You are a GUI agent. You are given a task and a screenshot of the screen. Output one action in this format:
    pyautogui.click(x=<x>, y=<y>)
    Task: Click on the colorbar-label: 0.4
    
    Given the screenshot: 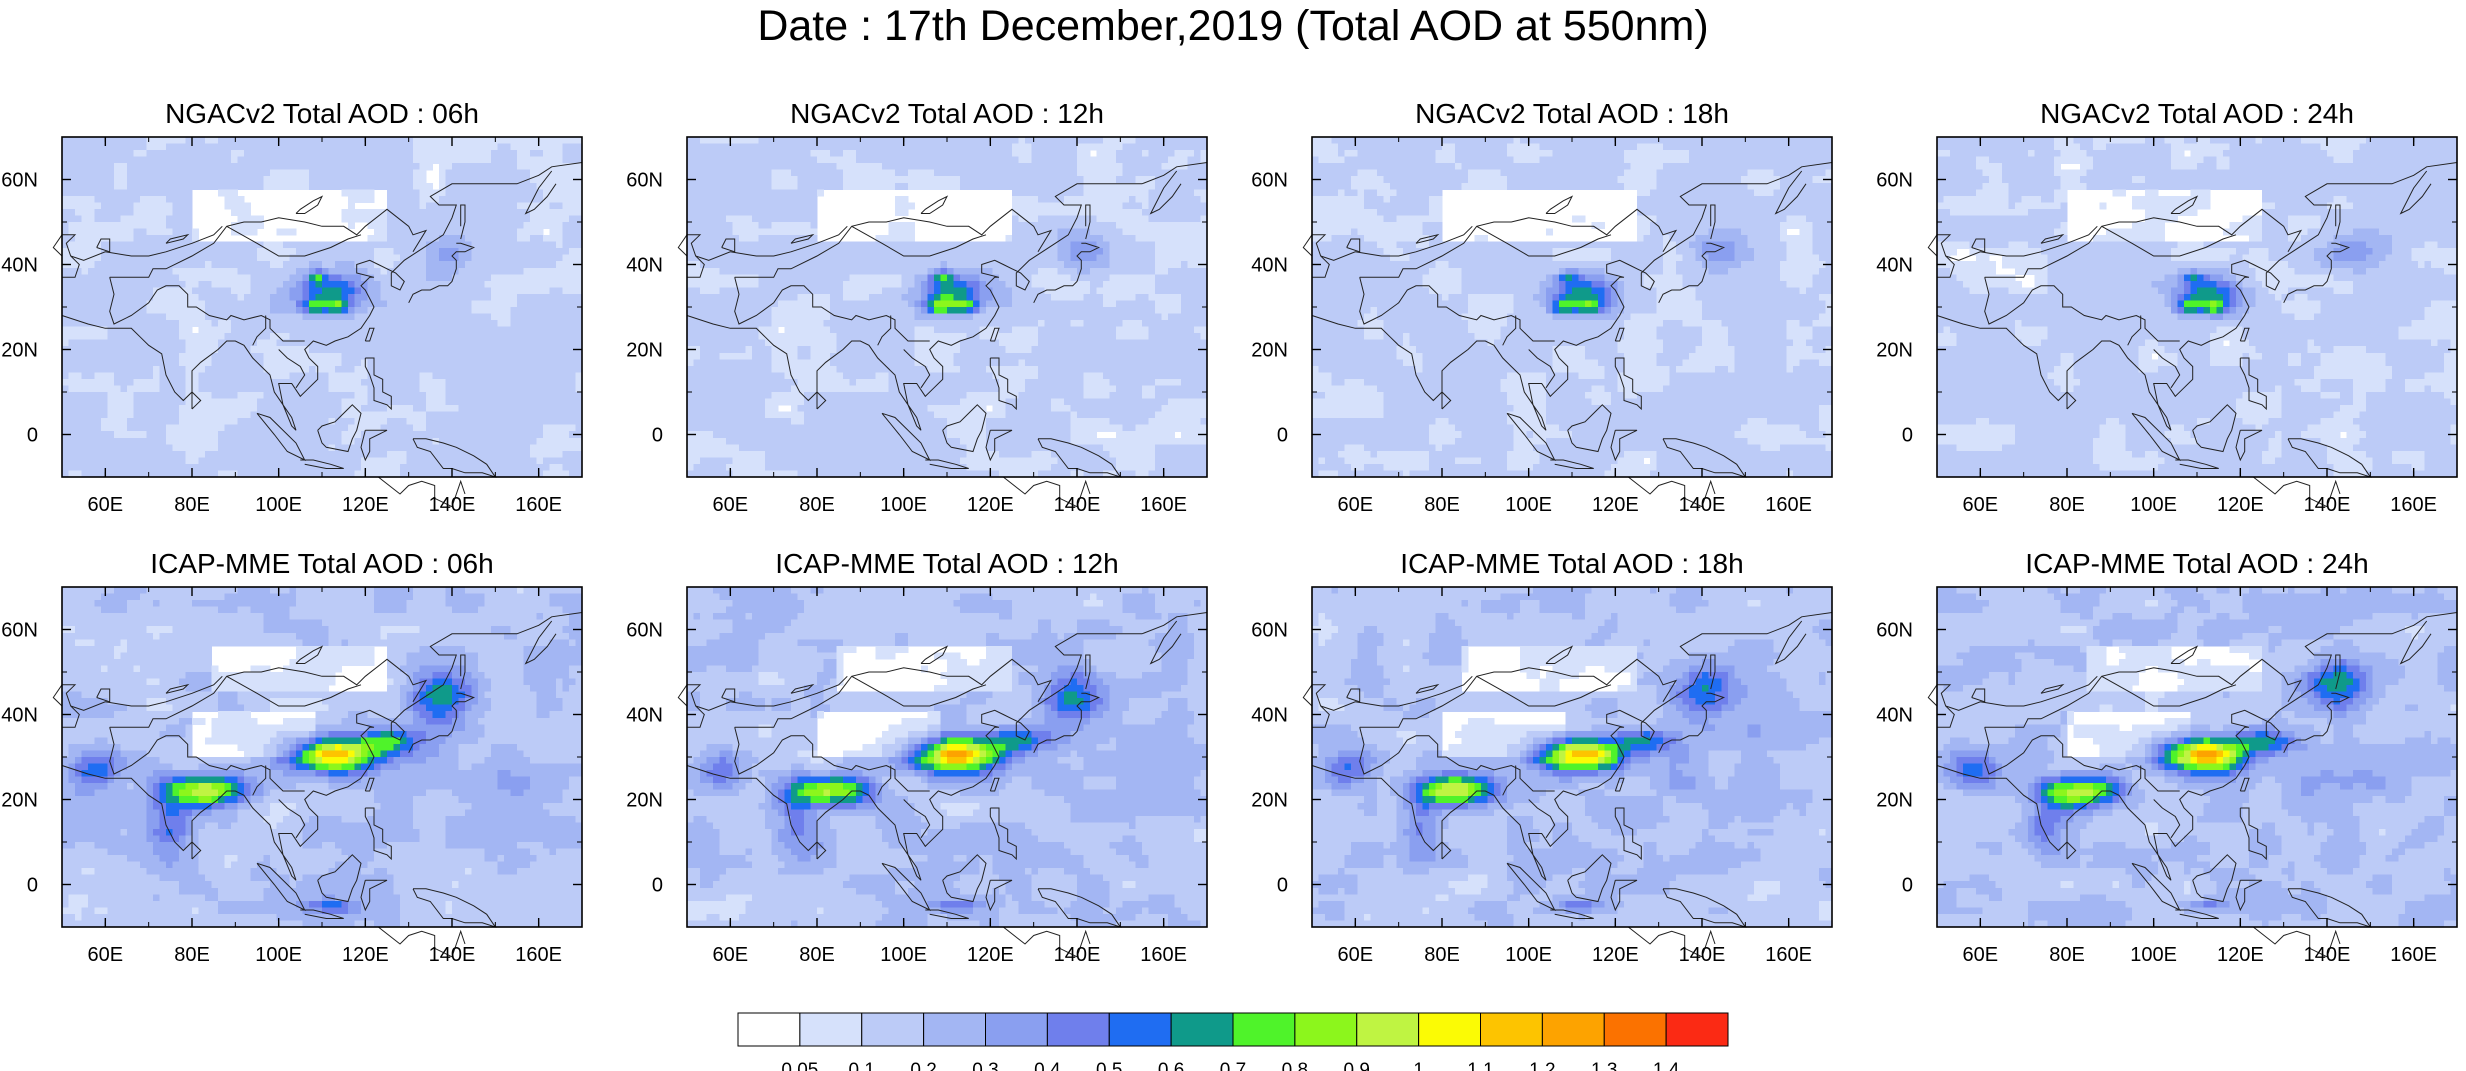 What is the action you would take?
    pyautogui.click(x=1047, y=1065)
    